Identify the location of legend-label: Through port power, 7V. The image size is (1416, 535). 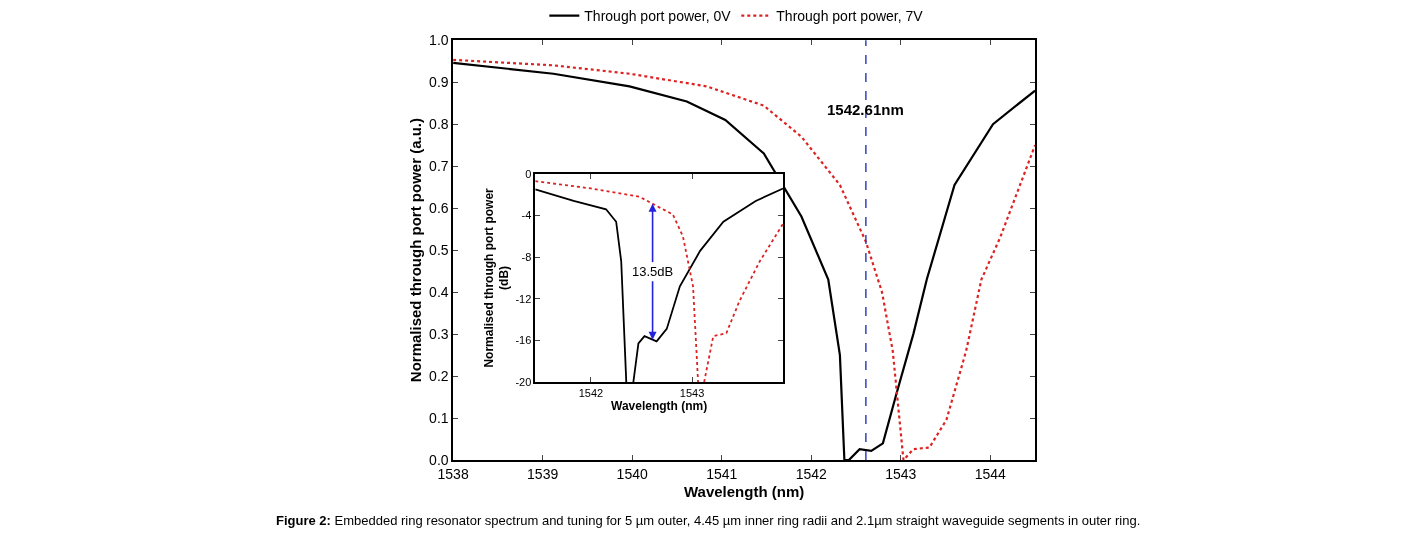
(850, 16).